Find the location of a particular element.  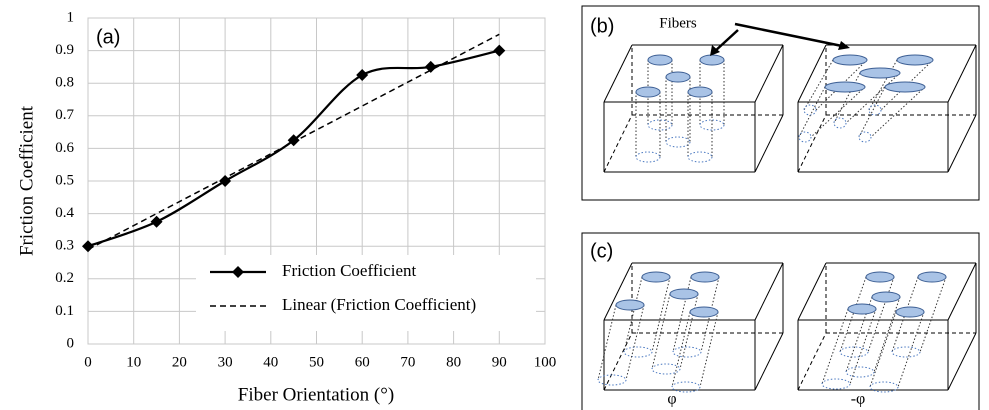

angle-label: φ is located at coordinates (671, 399).